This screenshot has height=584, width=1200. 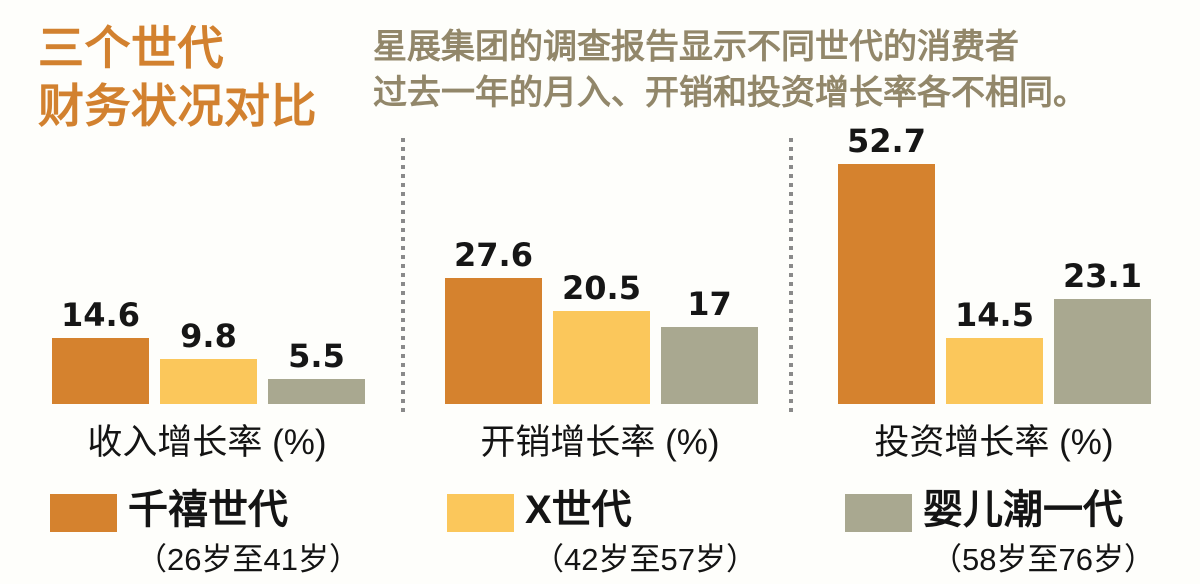 What do you see at coordinates (177, 78) in the screenshot?
I see `page-title: 三个世代 财务状况对比` at bounding box center [177, 78].